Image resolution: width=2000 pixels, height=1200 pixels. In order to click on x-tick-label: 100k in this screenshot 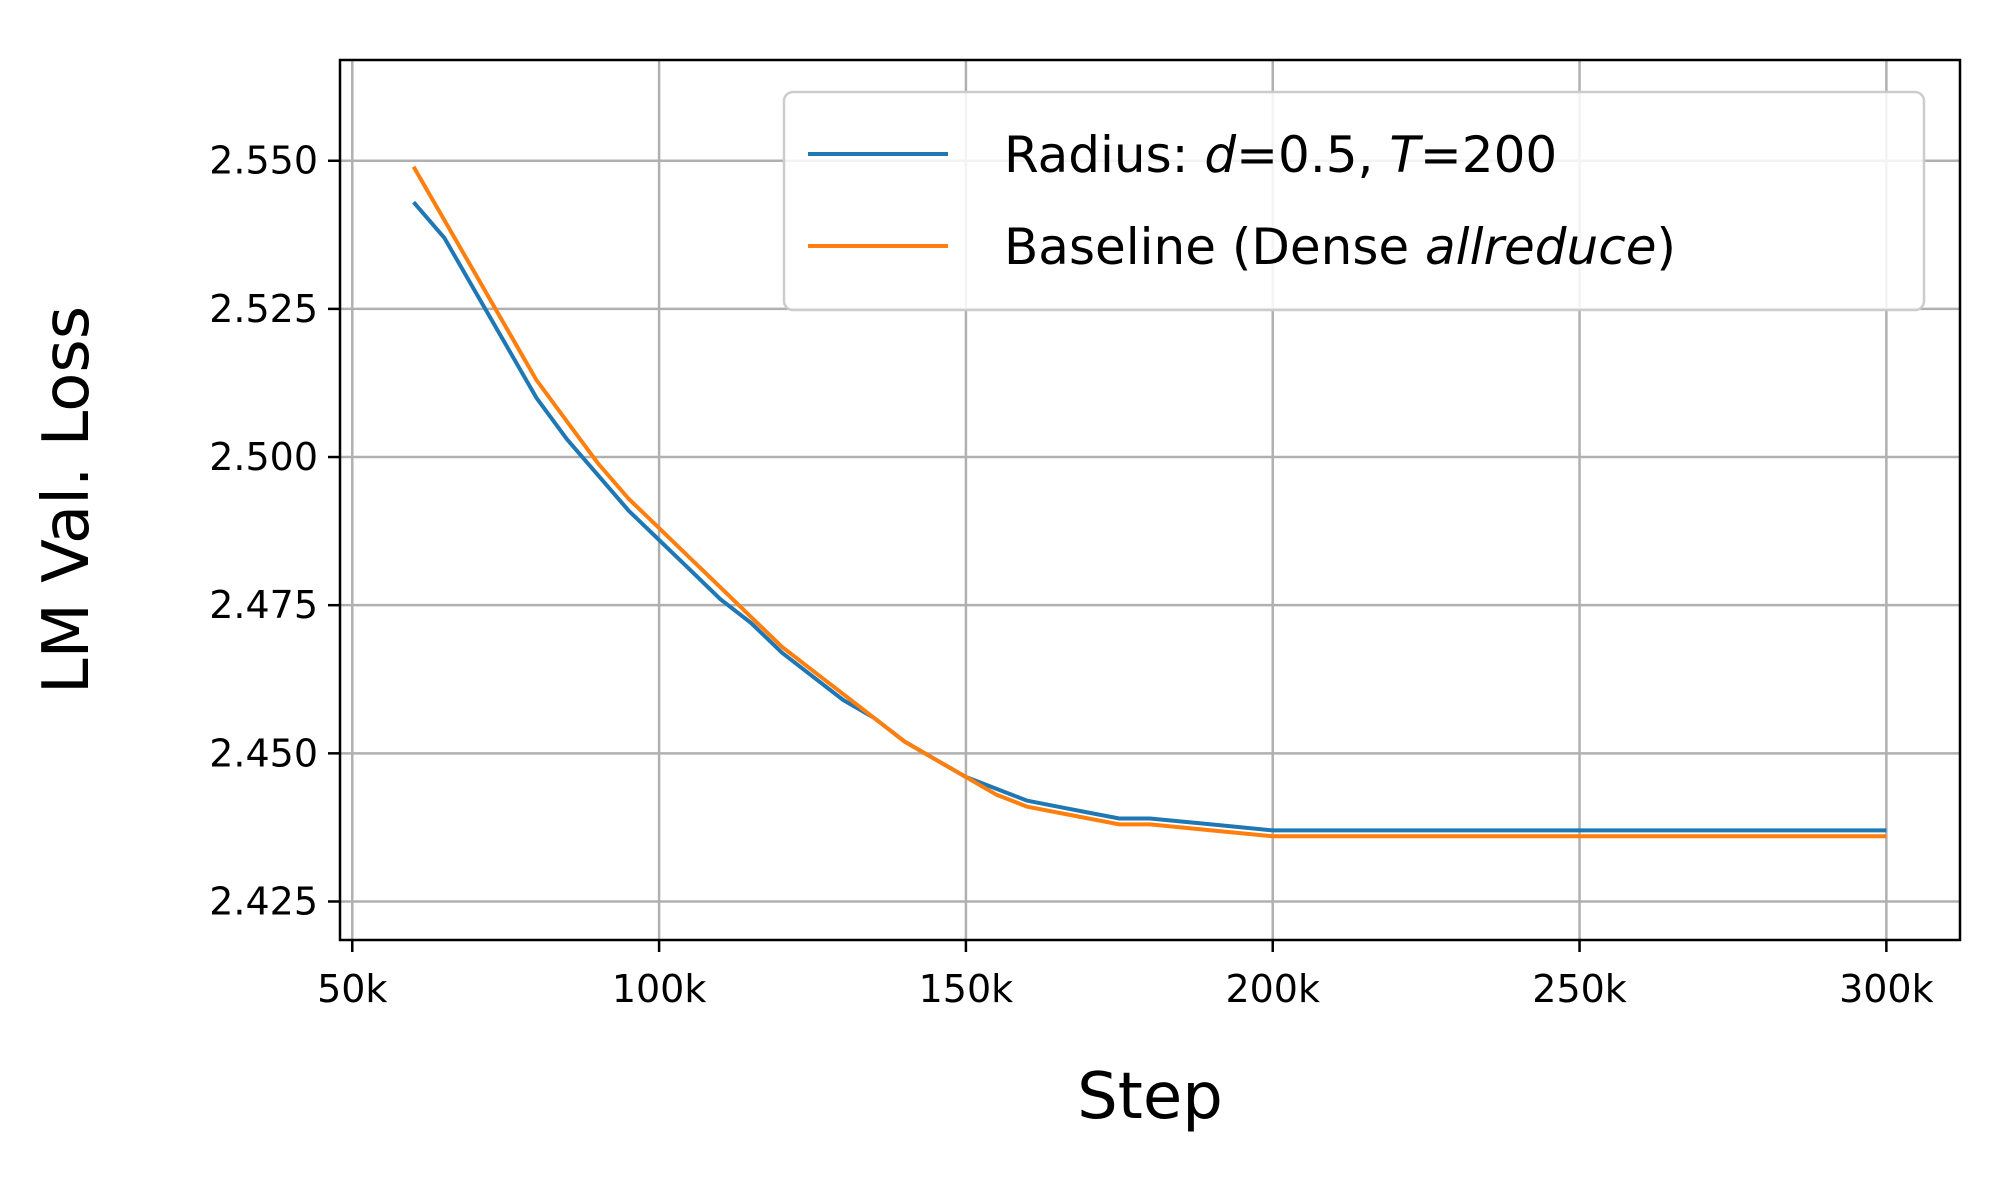, I will do `click(659, 989)`.